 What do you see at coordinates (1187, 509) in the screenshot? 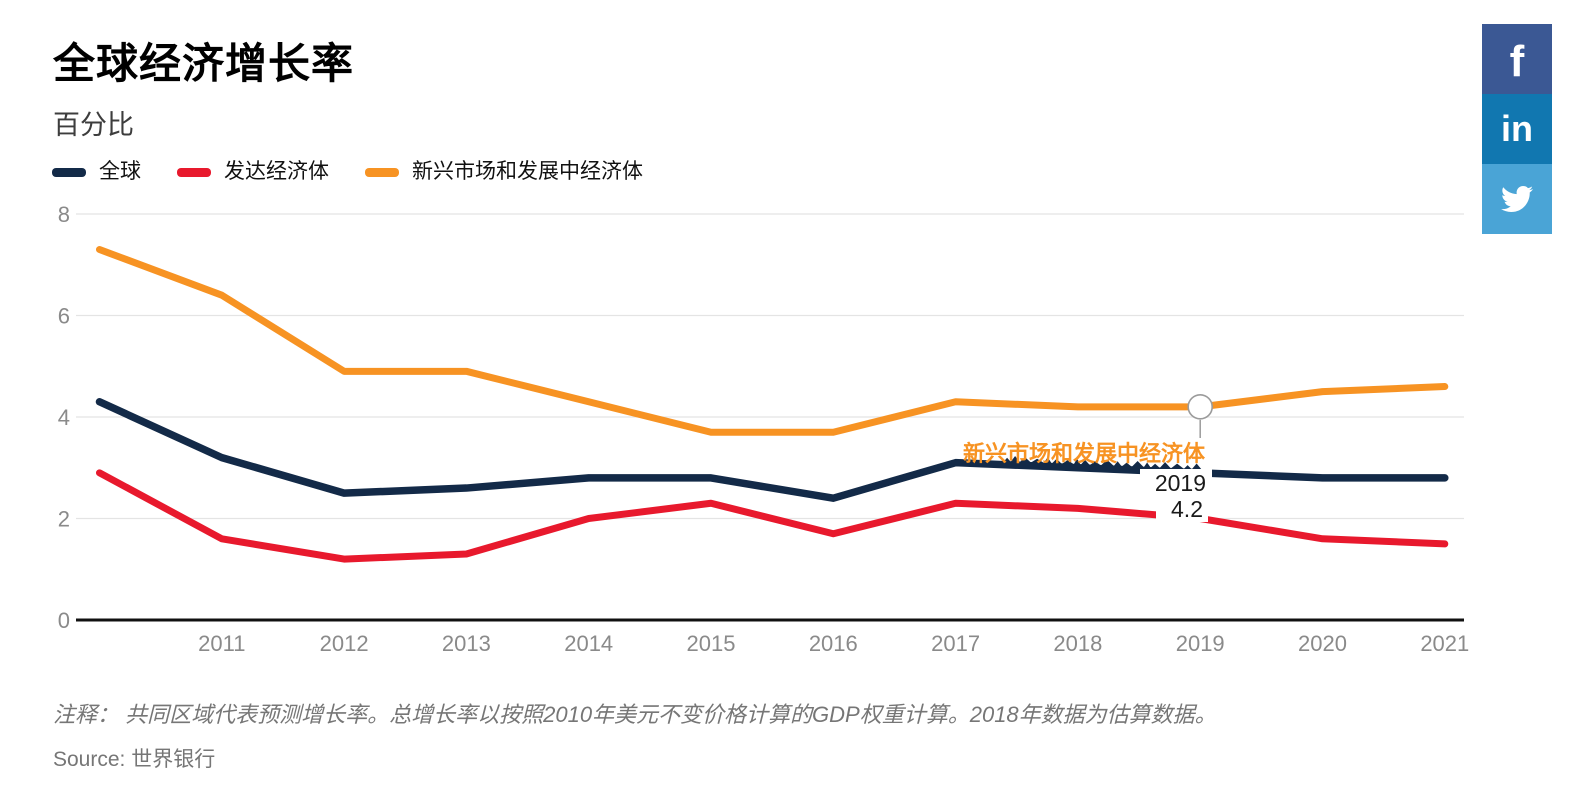
I see `tooltip-value-text: 4.2` at bounding box center [1187, 509].